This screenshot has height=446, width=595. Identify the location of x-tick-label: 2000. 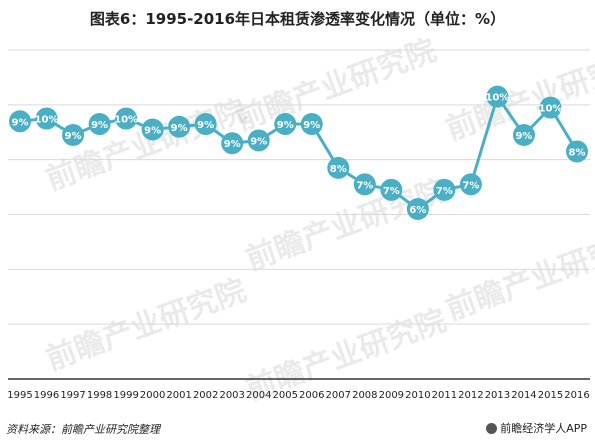
(152, 395).